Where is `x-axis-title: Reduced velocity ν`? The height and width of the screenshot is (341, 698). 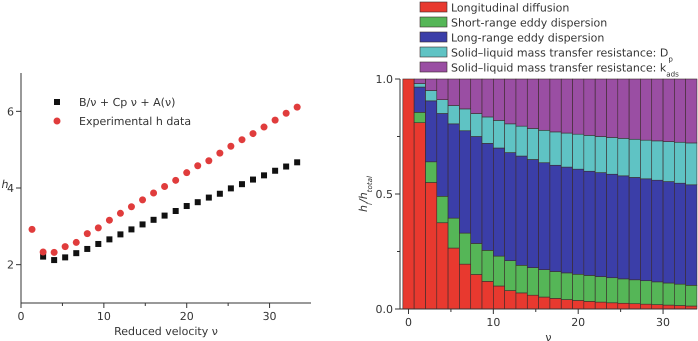
x-axis-title: Reduced velocity ν is located at coordinates (166, 331).